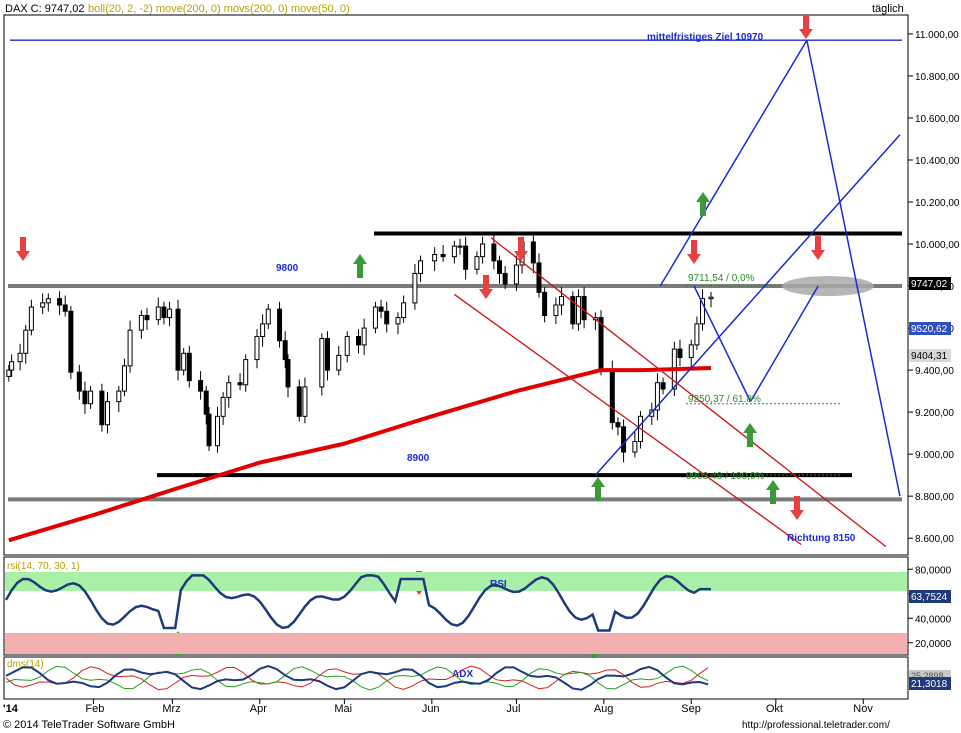 Image resolution: width=961 pixels, height=733 pixels. Describe the element at coordinates (773, 492) in the screenshot. I see `arrow-up-oct2` at that location.